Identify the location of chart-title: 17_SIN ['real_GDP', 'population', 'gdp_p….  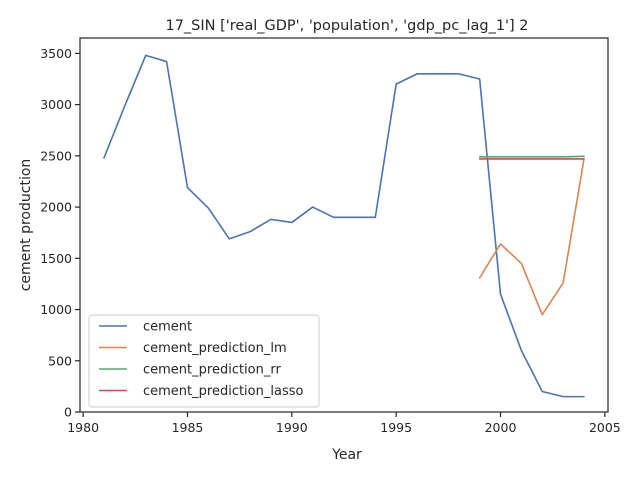
(346, 26).